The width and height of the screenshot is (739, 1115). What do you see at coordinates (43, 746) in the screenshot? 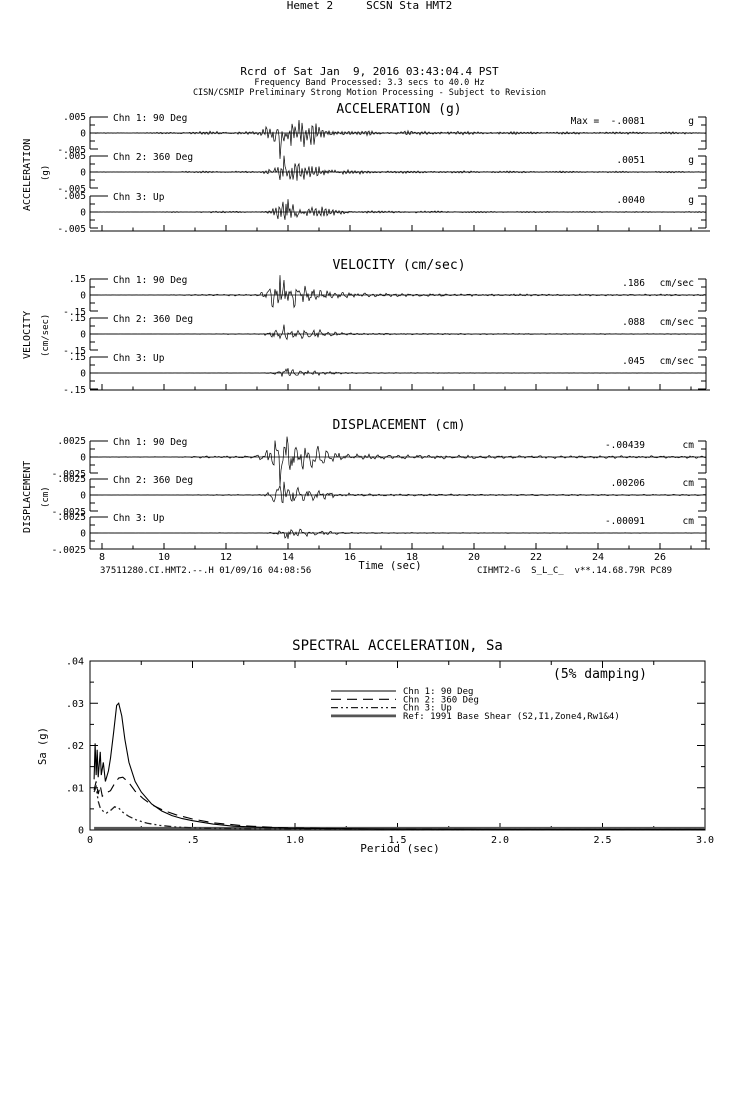
I see `sa-axis-label: Sa (g)` at bounding box center [43, 746].